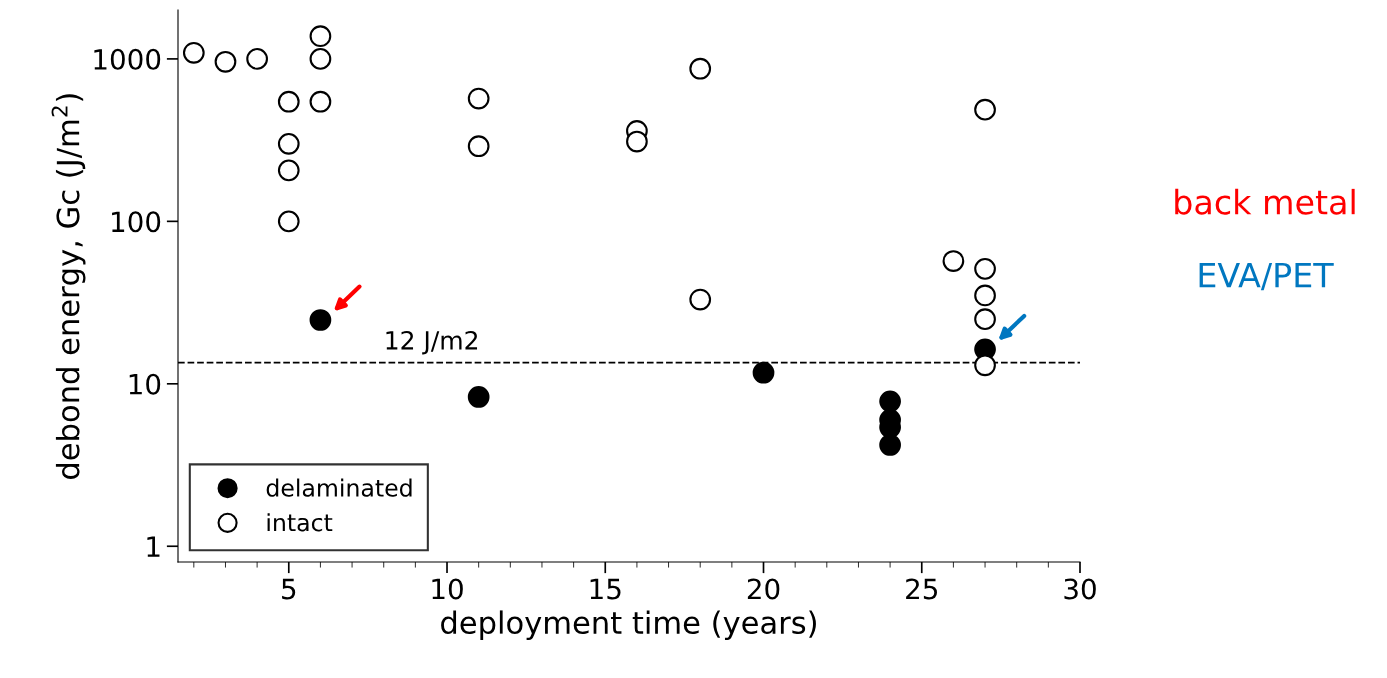  Describe the element at coordinates (127, 59) in the screenshot. I see `y-tick-label: 1000` at that location.